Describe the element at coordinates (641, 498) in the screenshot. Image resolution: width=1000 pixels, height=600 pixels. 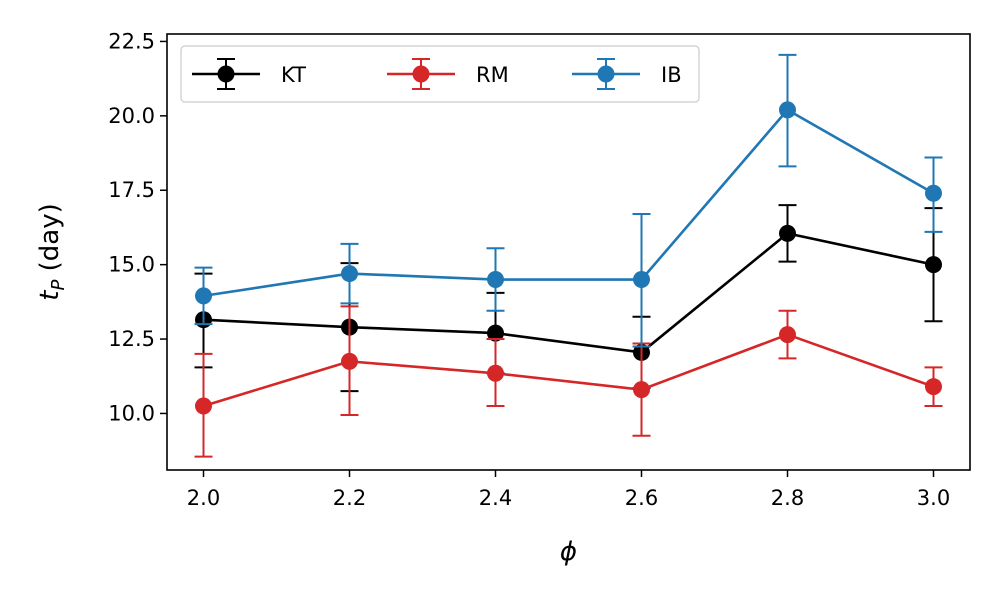
I see `x-tick-label: 2.6` at that location.